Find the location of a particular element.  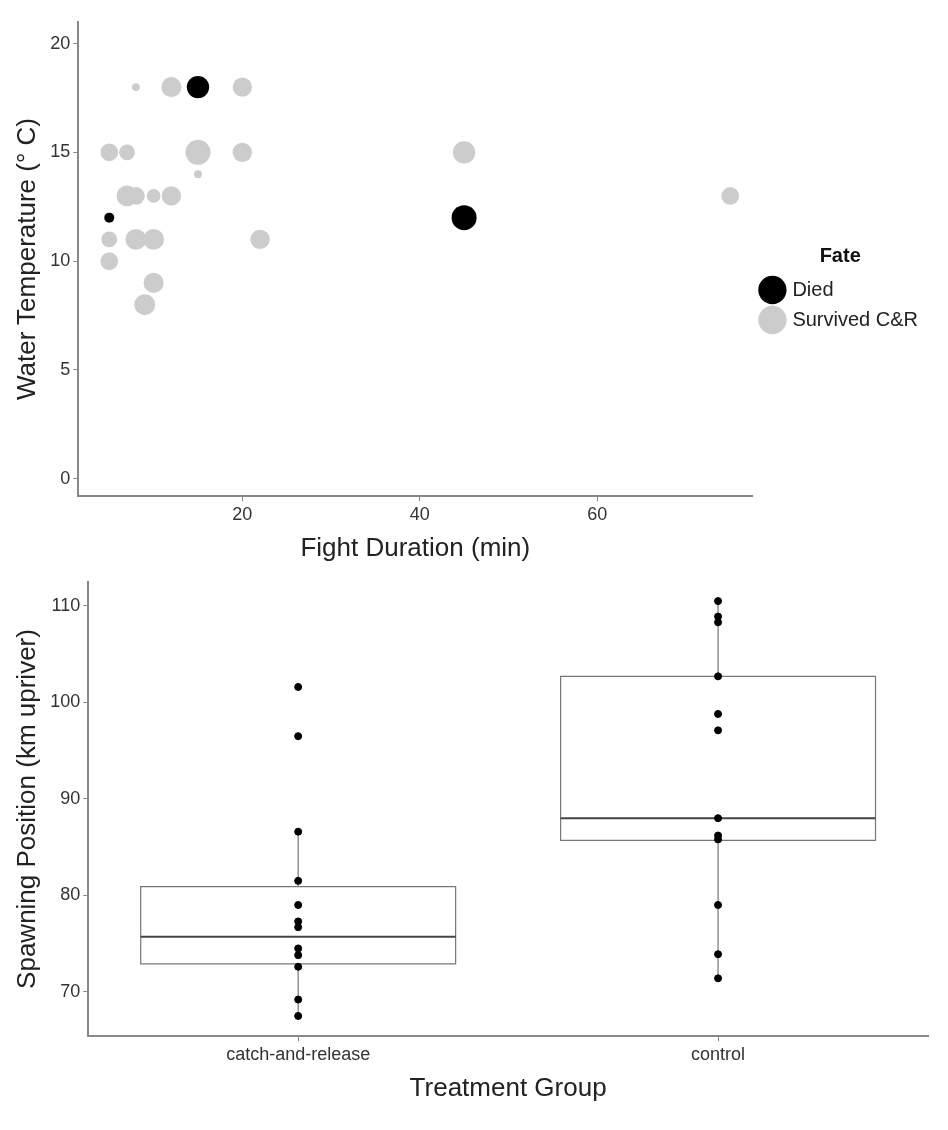

y-tick-label: 5 is located at coordinates (65, 368).